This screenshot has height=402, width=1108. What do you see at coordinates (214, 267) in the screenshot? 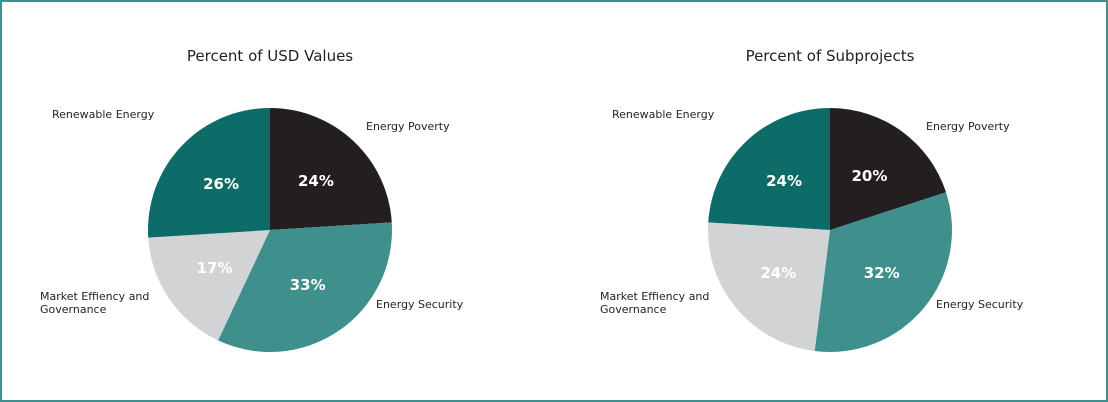
I see `value-label: 17%` at bounding box center [214, 267].